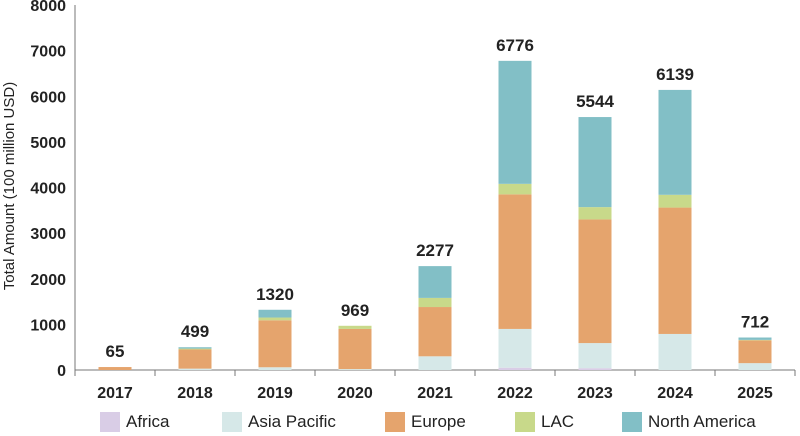  What do you see at coordinates (755, 322) in the screenshot?
I see `total-label-2025: 712` at bounding box center [755, 322].